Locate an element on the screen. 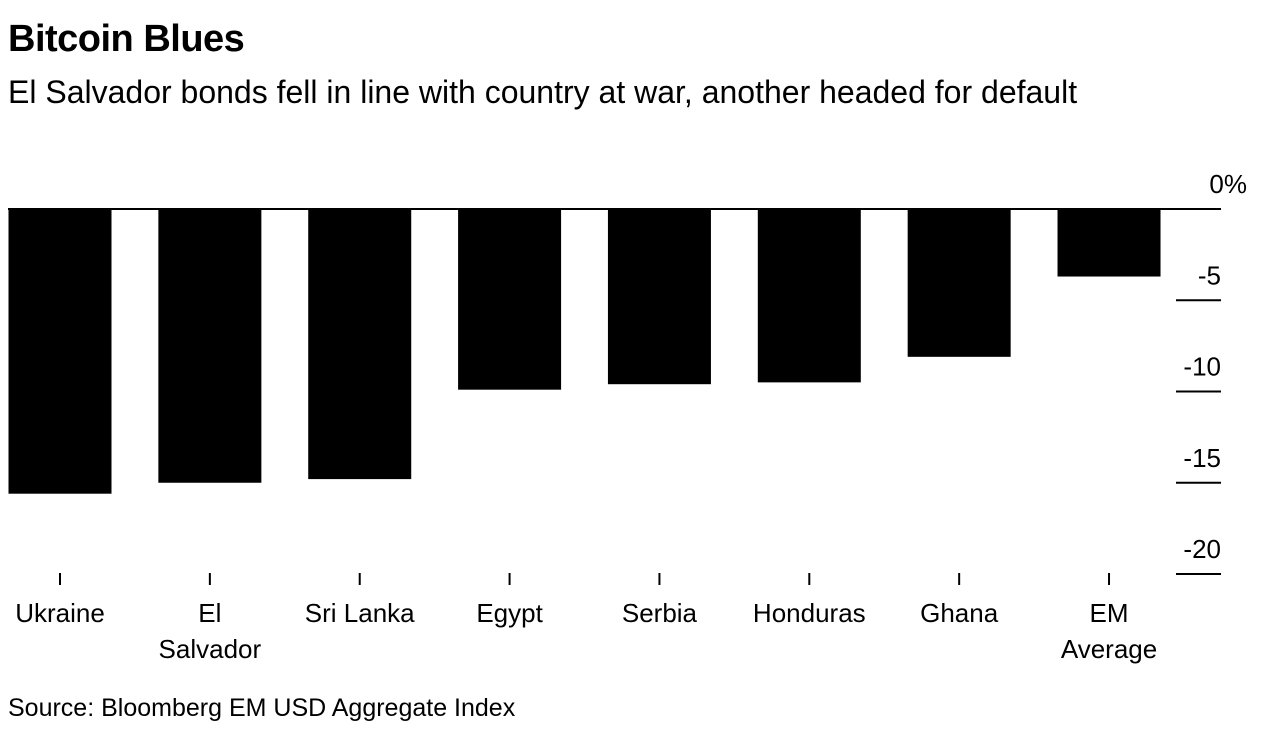 The width and height of the screenshot is (1262, 738). x-tick-label: Ukraine is located at coordinates (60, 613).